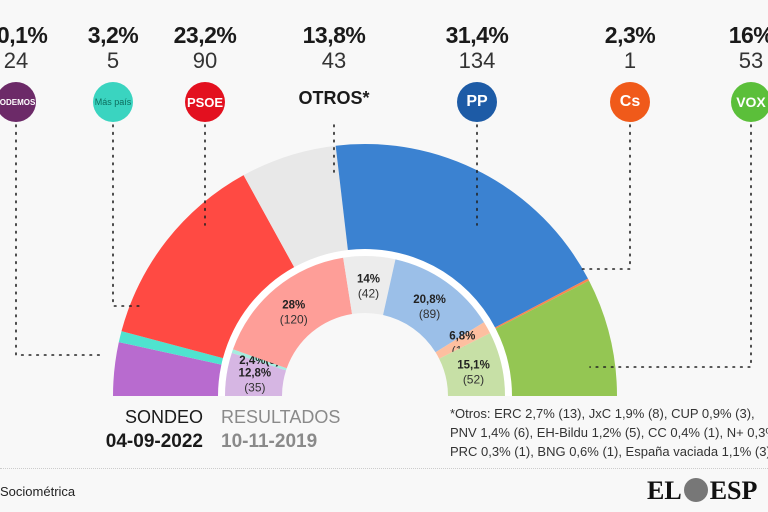 This screenshot has height=512, width=768. Describe the element at coordinates (732, 72) in the screenshot. I see `party-header-vox: 16% 53 VOX` at that location.